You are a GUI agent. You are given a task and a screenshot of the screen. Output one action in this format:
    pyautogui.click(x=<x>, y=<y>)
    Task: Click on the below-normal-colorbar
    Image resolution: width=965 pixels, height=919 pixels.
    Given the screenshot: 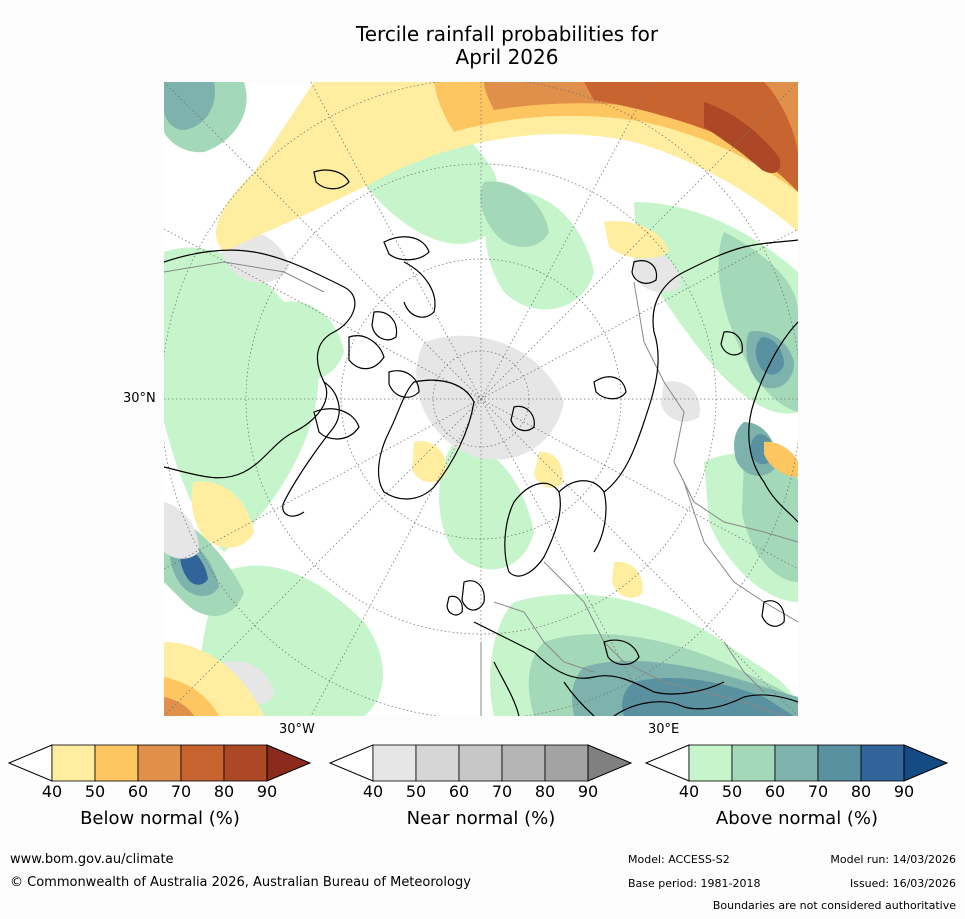 What is the action you would take?
    pyautogui.click(x=160, y=763)
    